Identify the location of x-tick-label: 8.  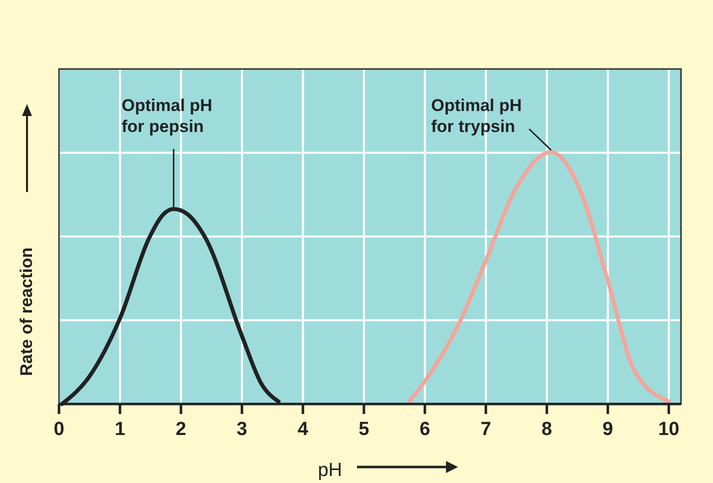
(547, 429).